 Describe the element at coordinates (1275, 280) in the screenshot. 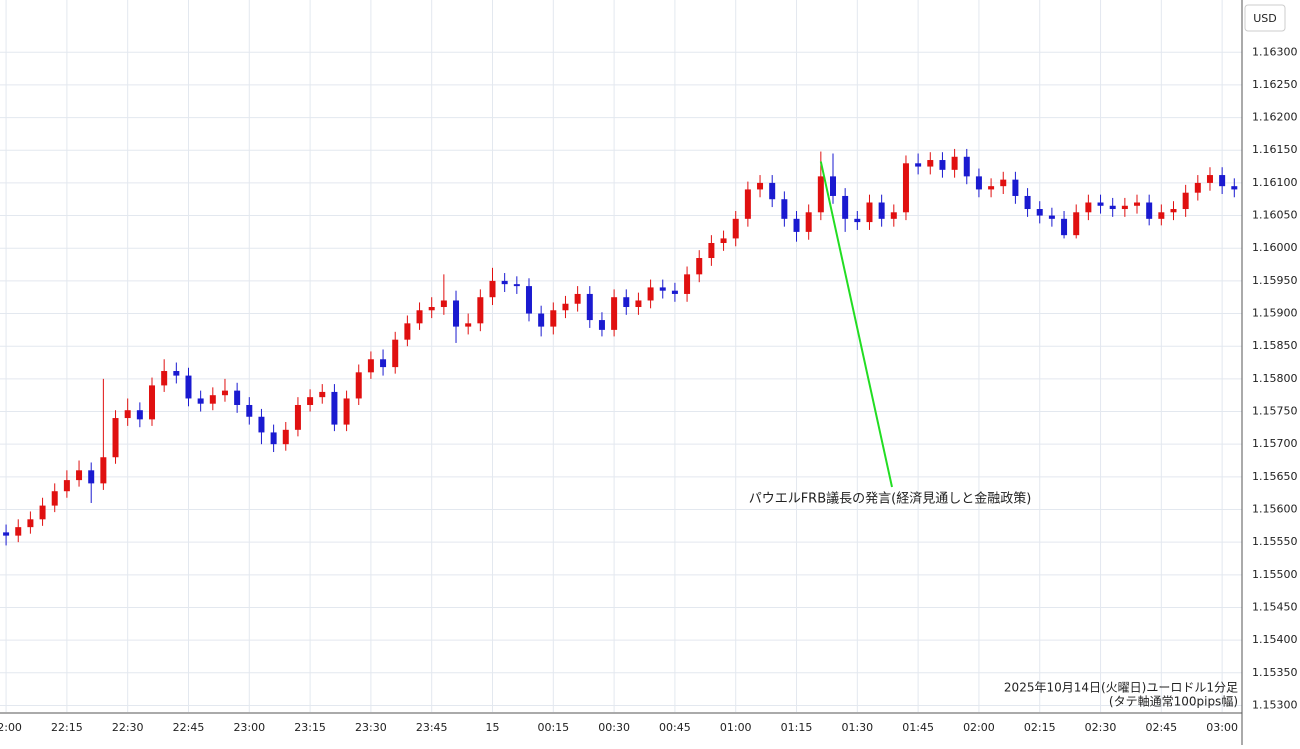

I see `y-tick-label: 1.15950` at that location.